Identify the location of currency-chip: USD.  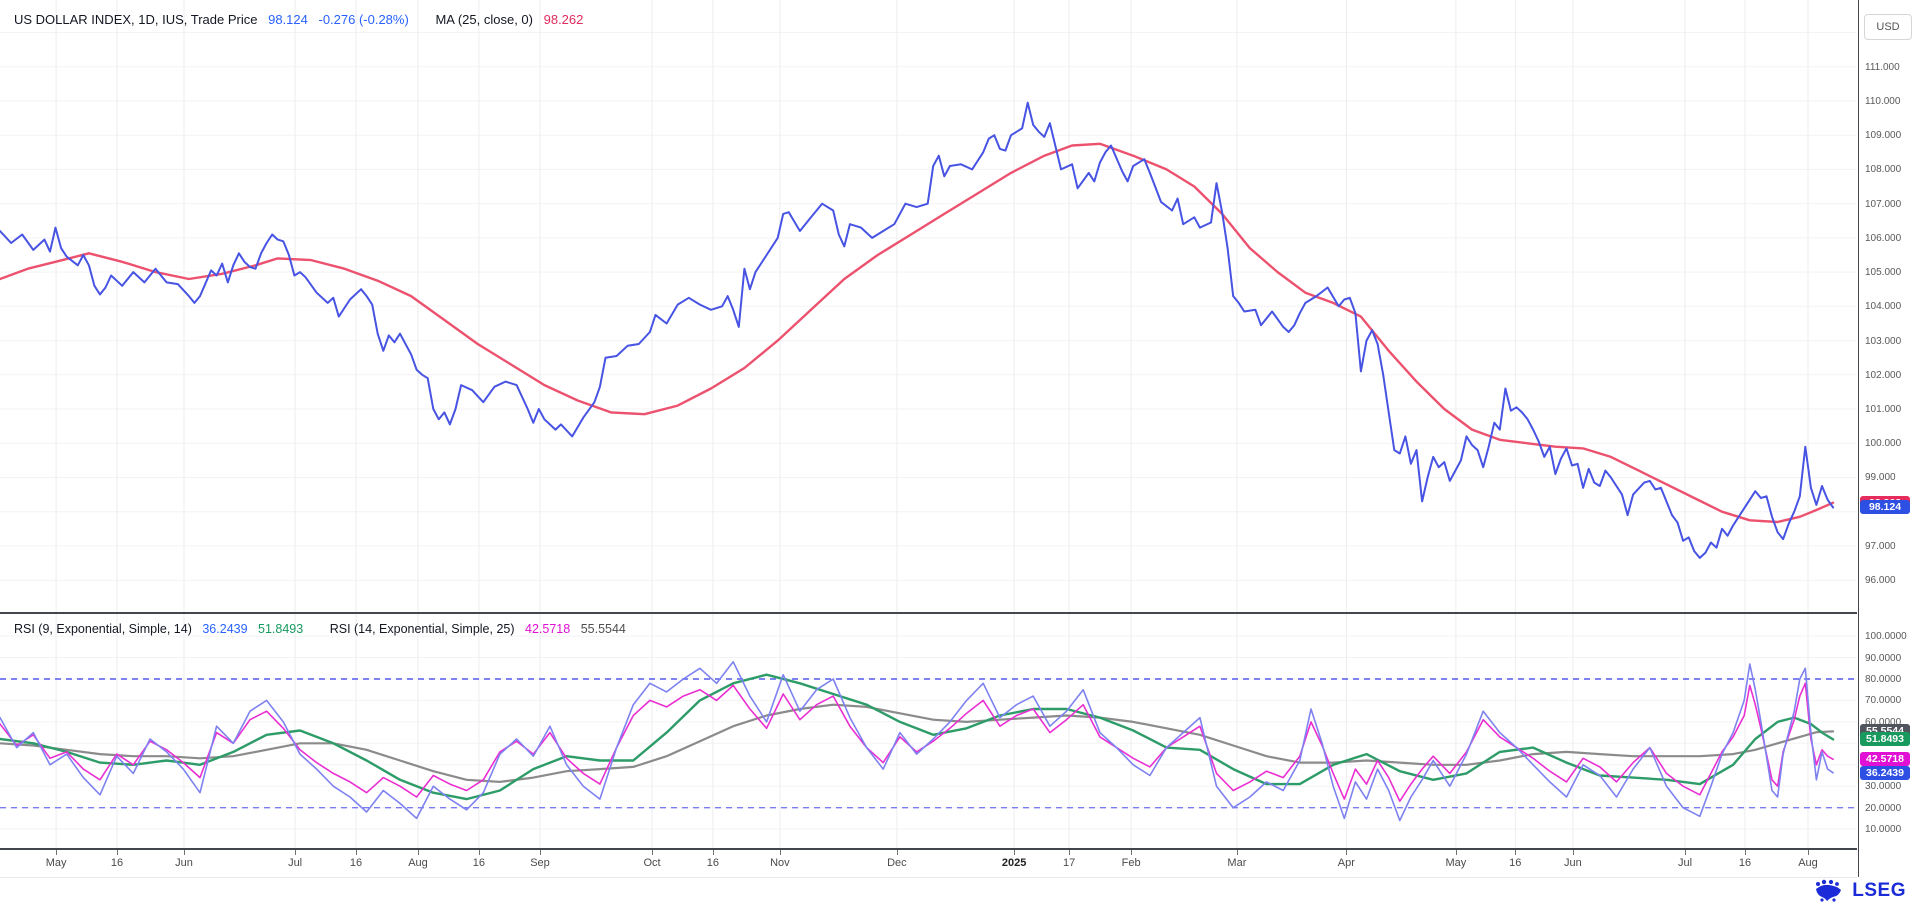
(1888, 27).